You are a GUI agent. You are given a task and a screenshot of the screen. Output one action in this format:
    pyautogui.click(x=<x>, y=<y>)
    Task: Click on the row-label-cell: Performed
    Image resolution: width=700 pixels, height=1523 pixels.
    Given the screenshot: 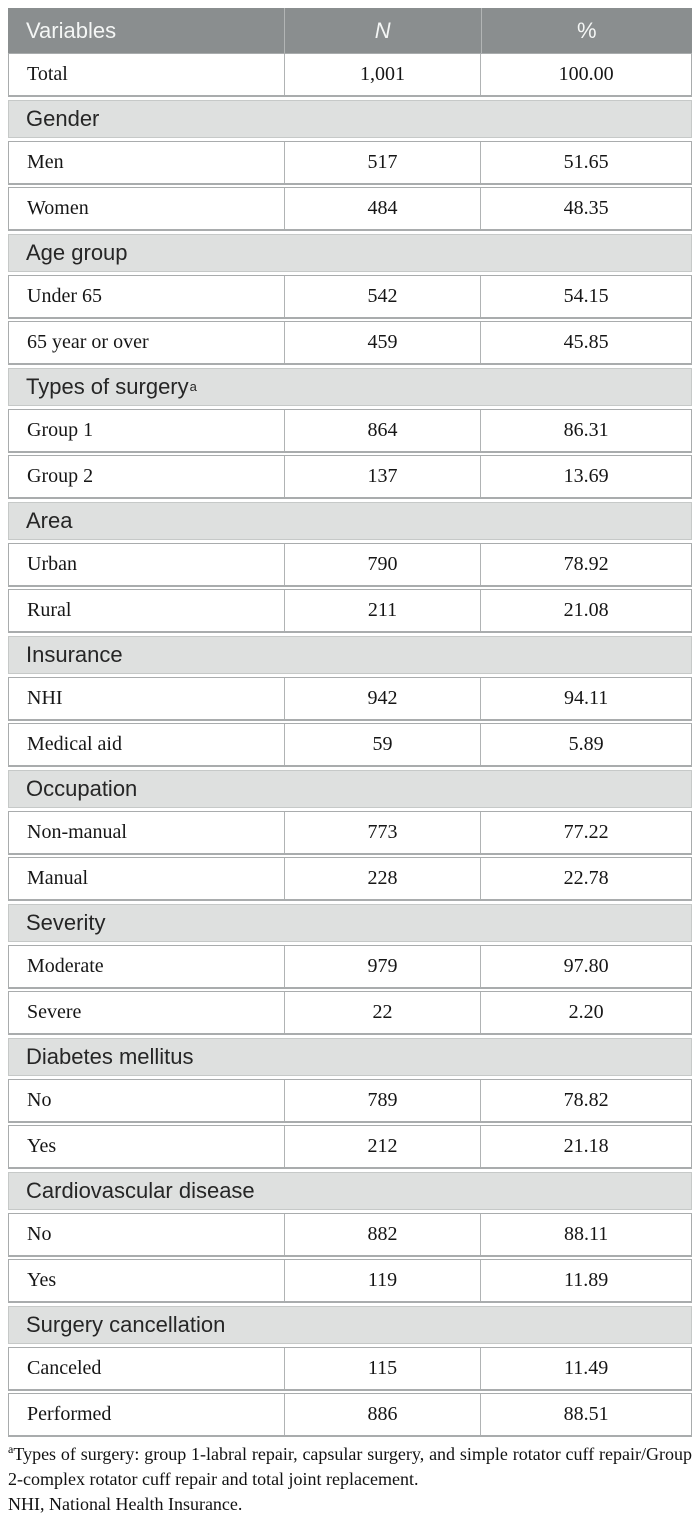 What is the action you would take?
    pyautogui.click(x=69, y=1414)
    